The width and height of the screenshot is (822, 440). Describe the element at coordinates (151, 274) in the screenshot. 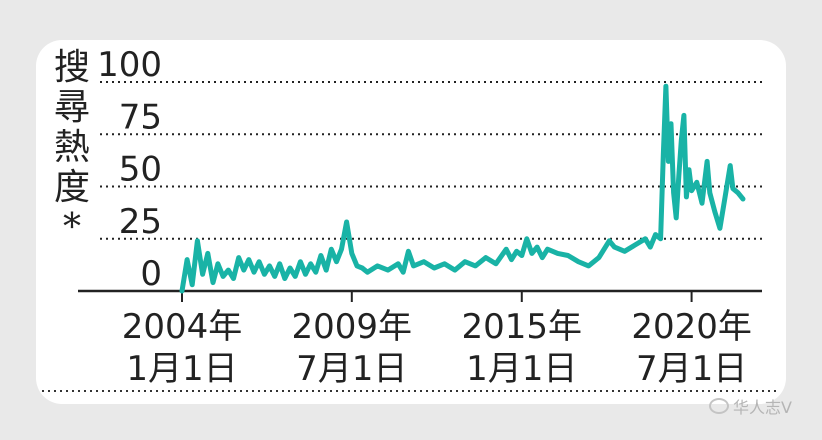

I see `y-tick-label: 0` at that location.